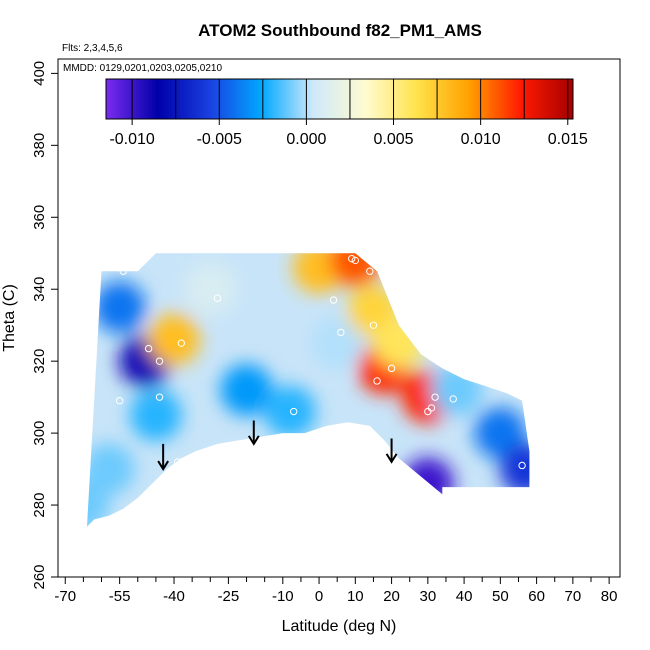 The width and height of the screenshot is (650, 650). What do you see at coordinates (120, 596) in the screenshot?
I see `x-tick-label: -55` at bounding box center [120, 596].